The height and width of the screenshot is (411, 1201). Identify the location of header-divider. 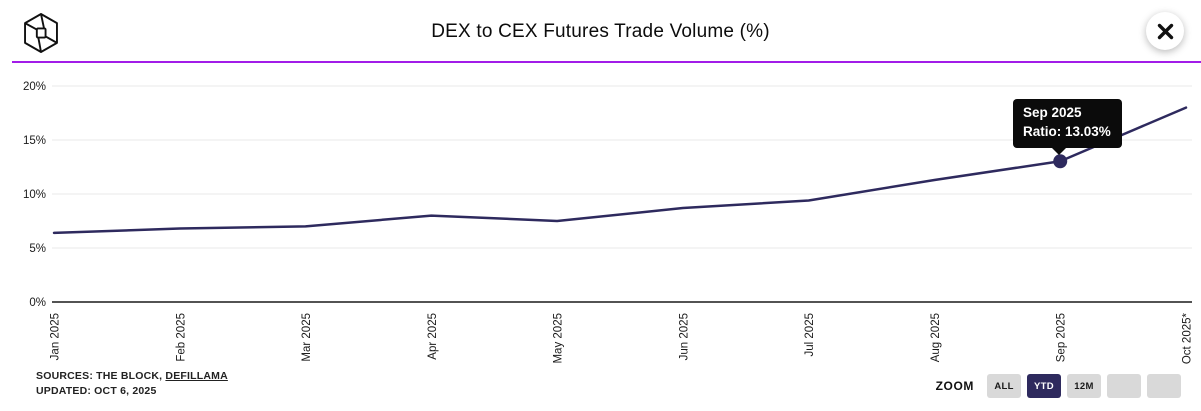
(606, 62).